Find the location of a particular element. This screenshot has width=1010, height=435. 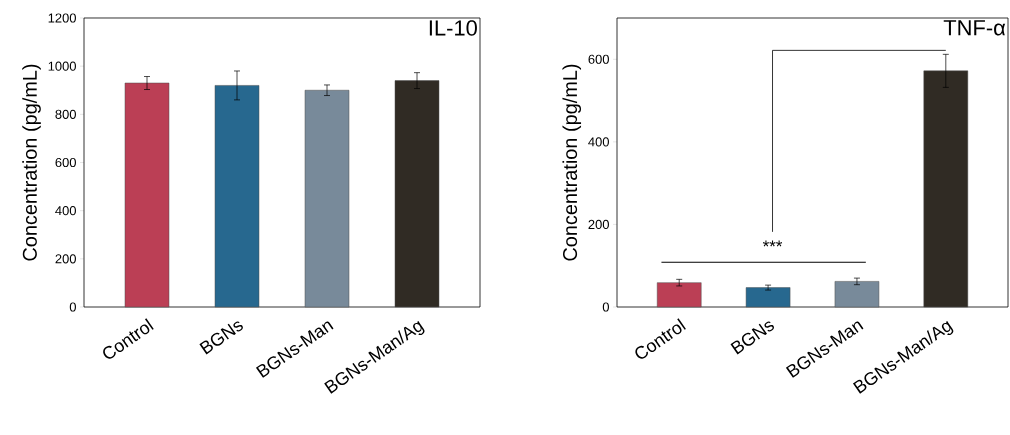

y-tick-label: 1200 is located at coordinates (62, 18).